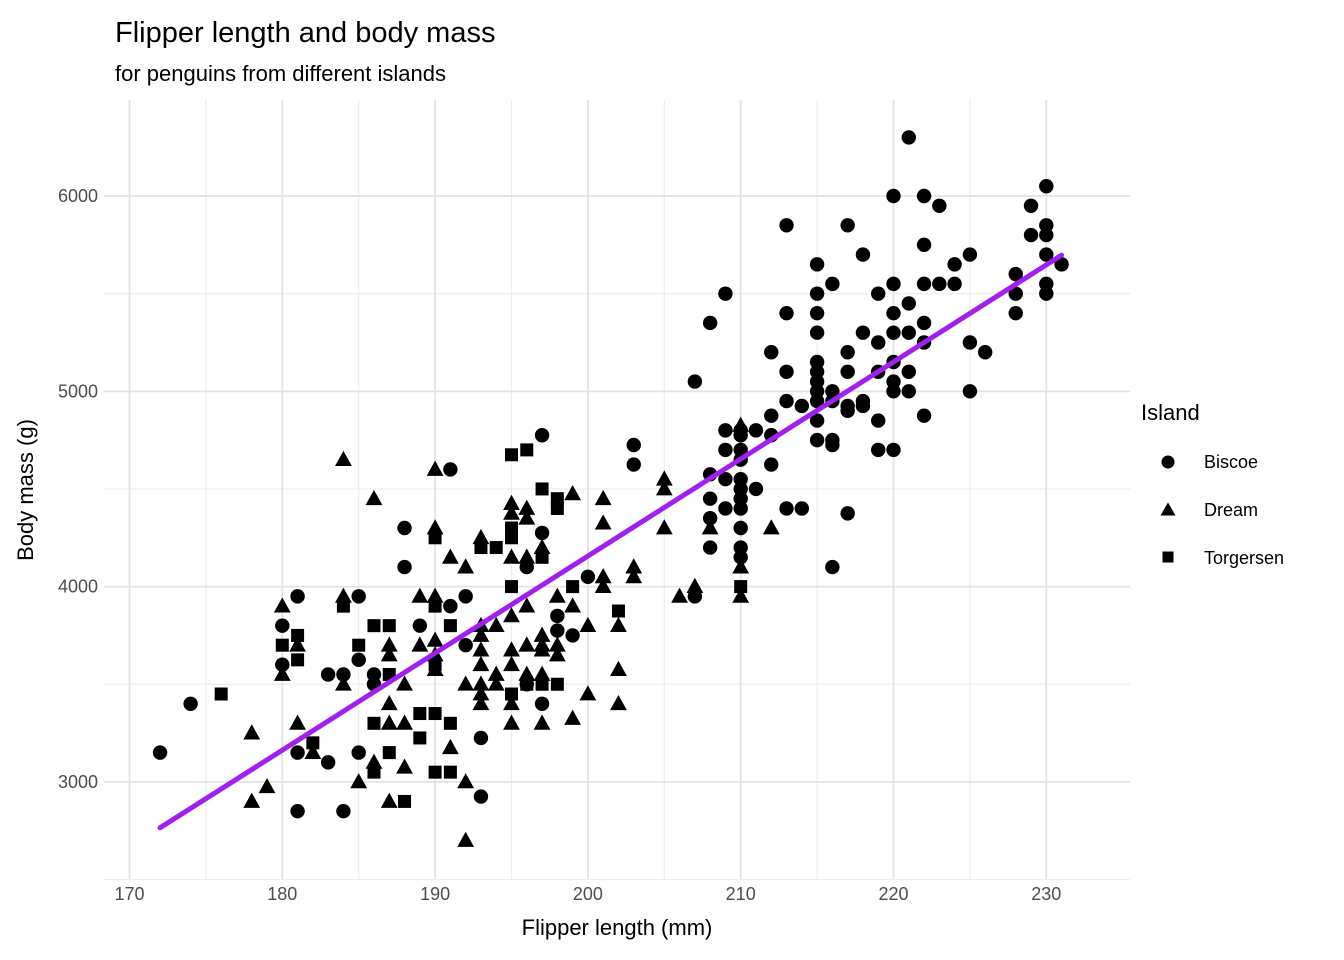 The width and height of the screenshot is (1344, 960). I want to click on chart-title: Flipper length and body mass, so click(305, 33).